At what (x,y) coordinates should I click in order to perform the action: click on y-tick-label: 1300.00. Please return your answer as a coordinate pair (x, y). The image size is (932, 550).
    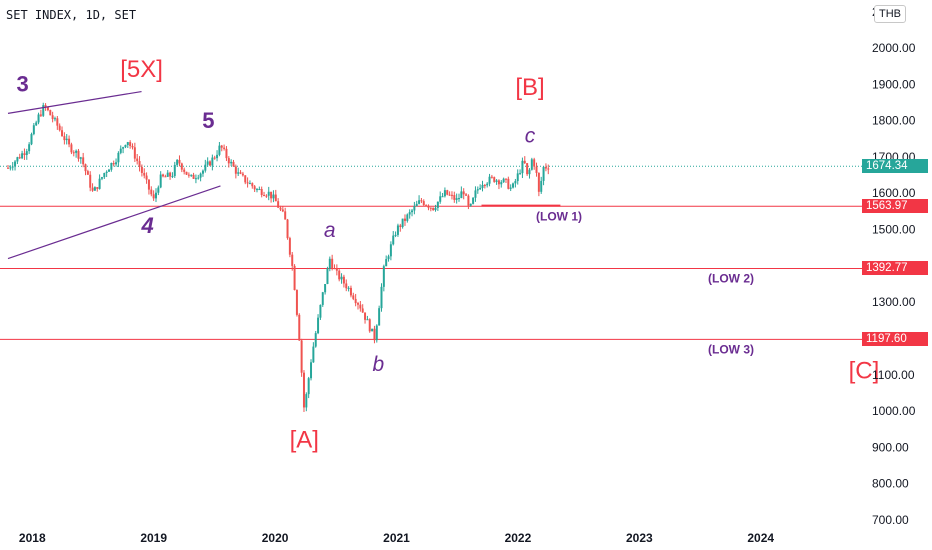
    Looking at the image, I should click on (894, 302).